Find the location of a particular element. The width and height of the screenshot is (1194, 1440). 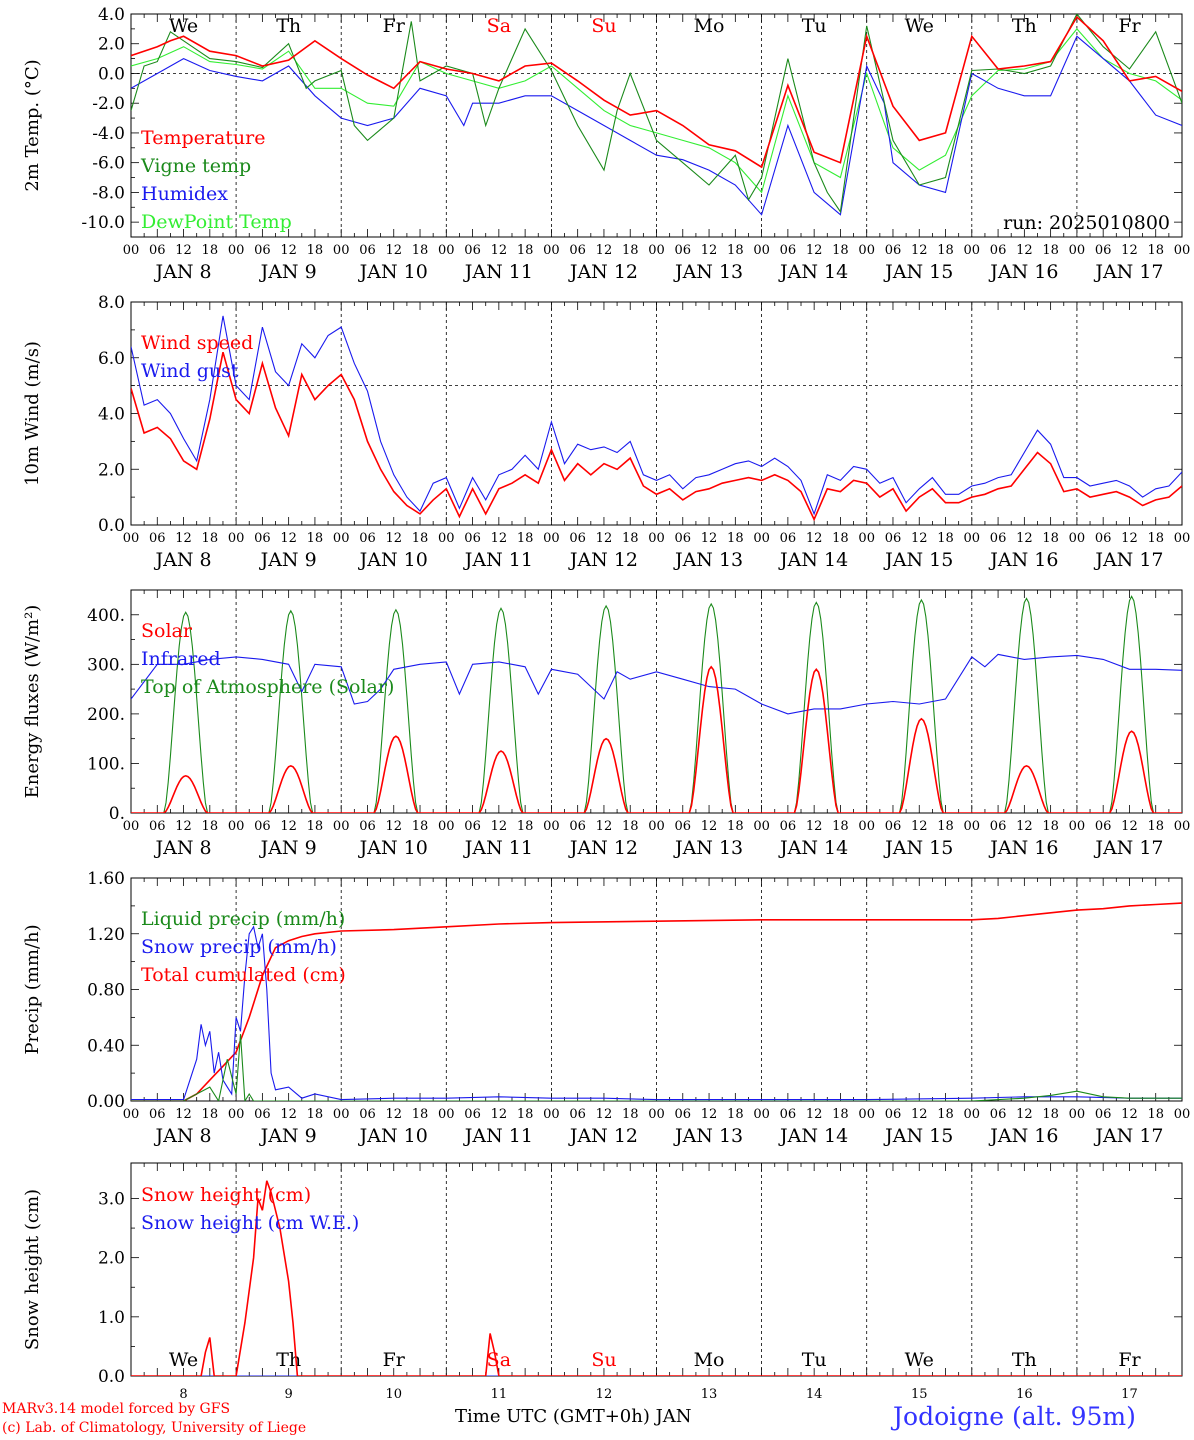

y-tick-label: -8.0 is located at coordinates (108, 193).